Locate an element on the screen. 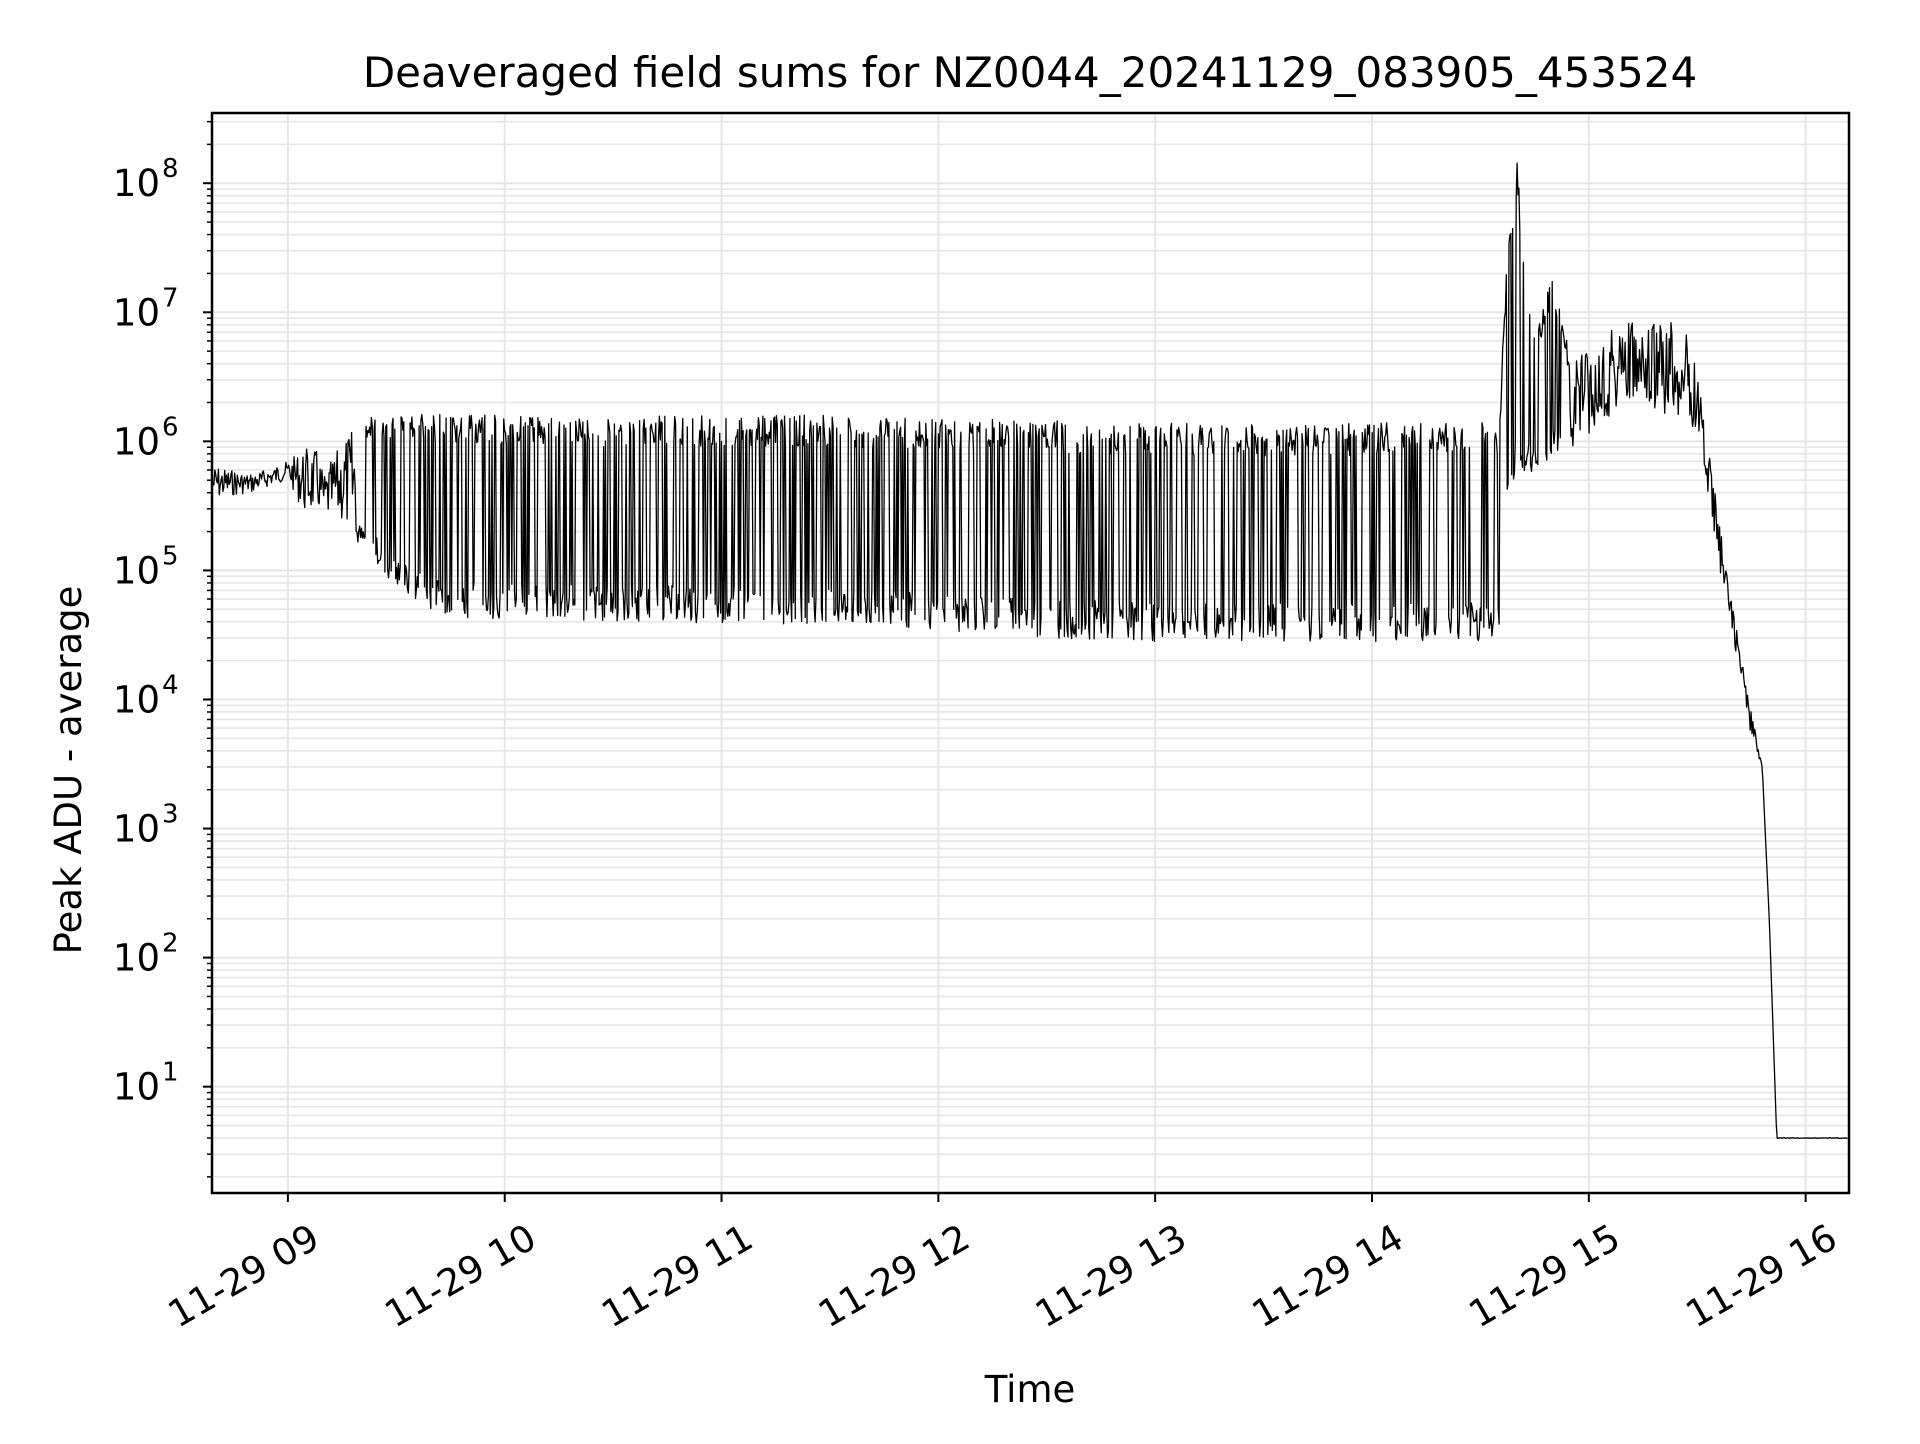 Image resolution: width=1920 pixels, height=1444 pixels. x-tick-label: 11-29 16 is located at coordinates (1762, 1276).